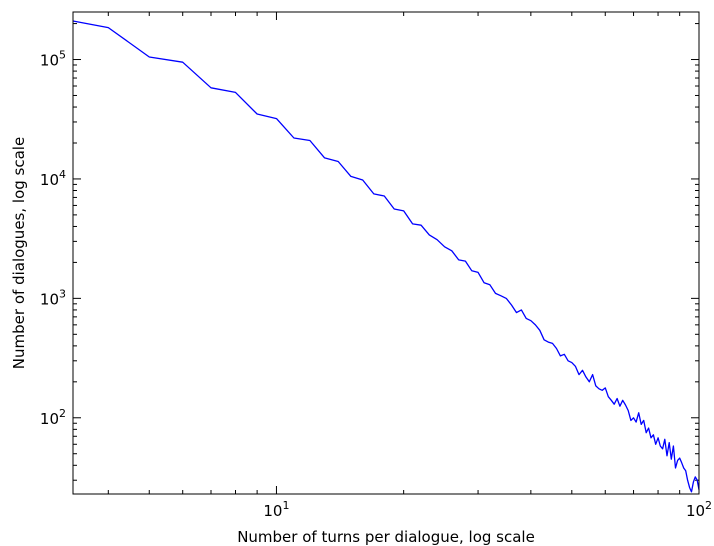 The width and height of the screenshot is (714, 546). Describe the element at coordinates (53, 178) in the screenshot. I see `y-tick-label: 10⁴` at that location.